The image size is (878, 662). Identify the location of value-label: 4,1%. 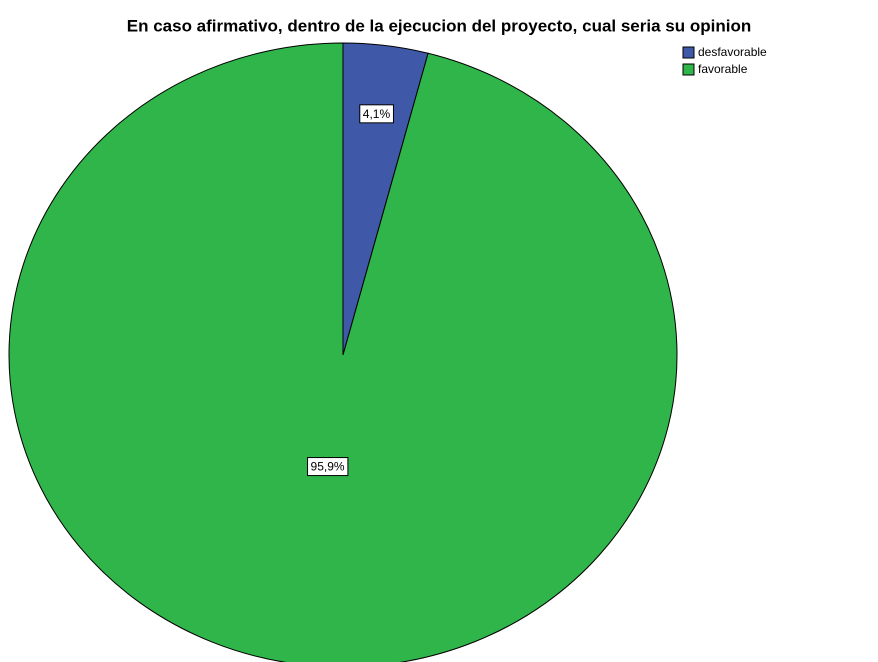
(377, 114).